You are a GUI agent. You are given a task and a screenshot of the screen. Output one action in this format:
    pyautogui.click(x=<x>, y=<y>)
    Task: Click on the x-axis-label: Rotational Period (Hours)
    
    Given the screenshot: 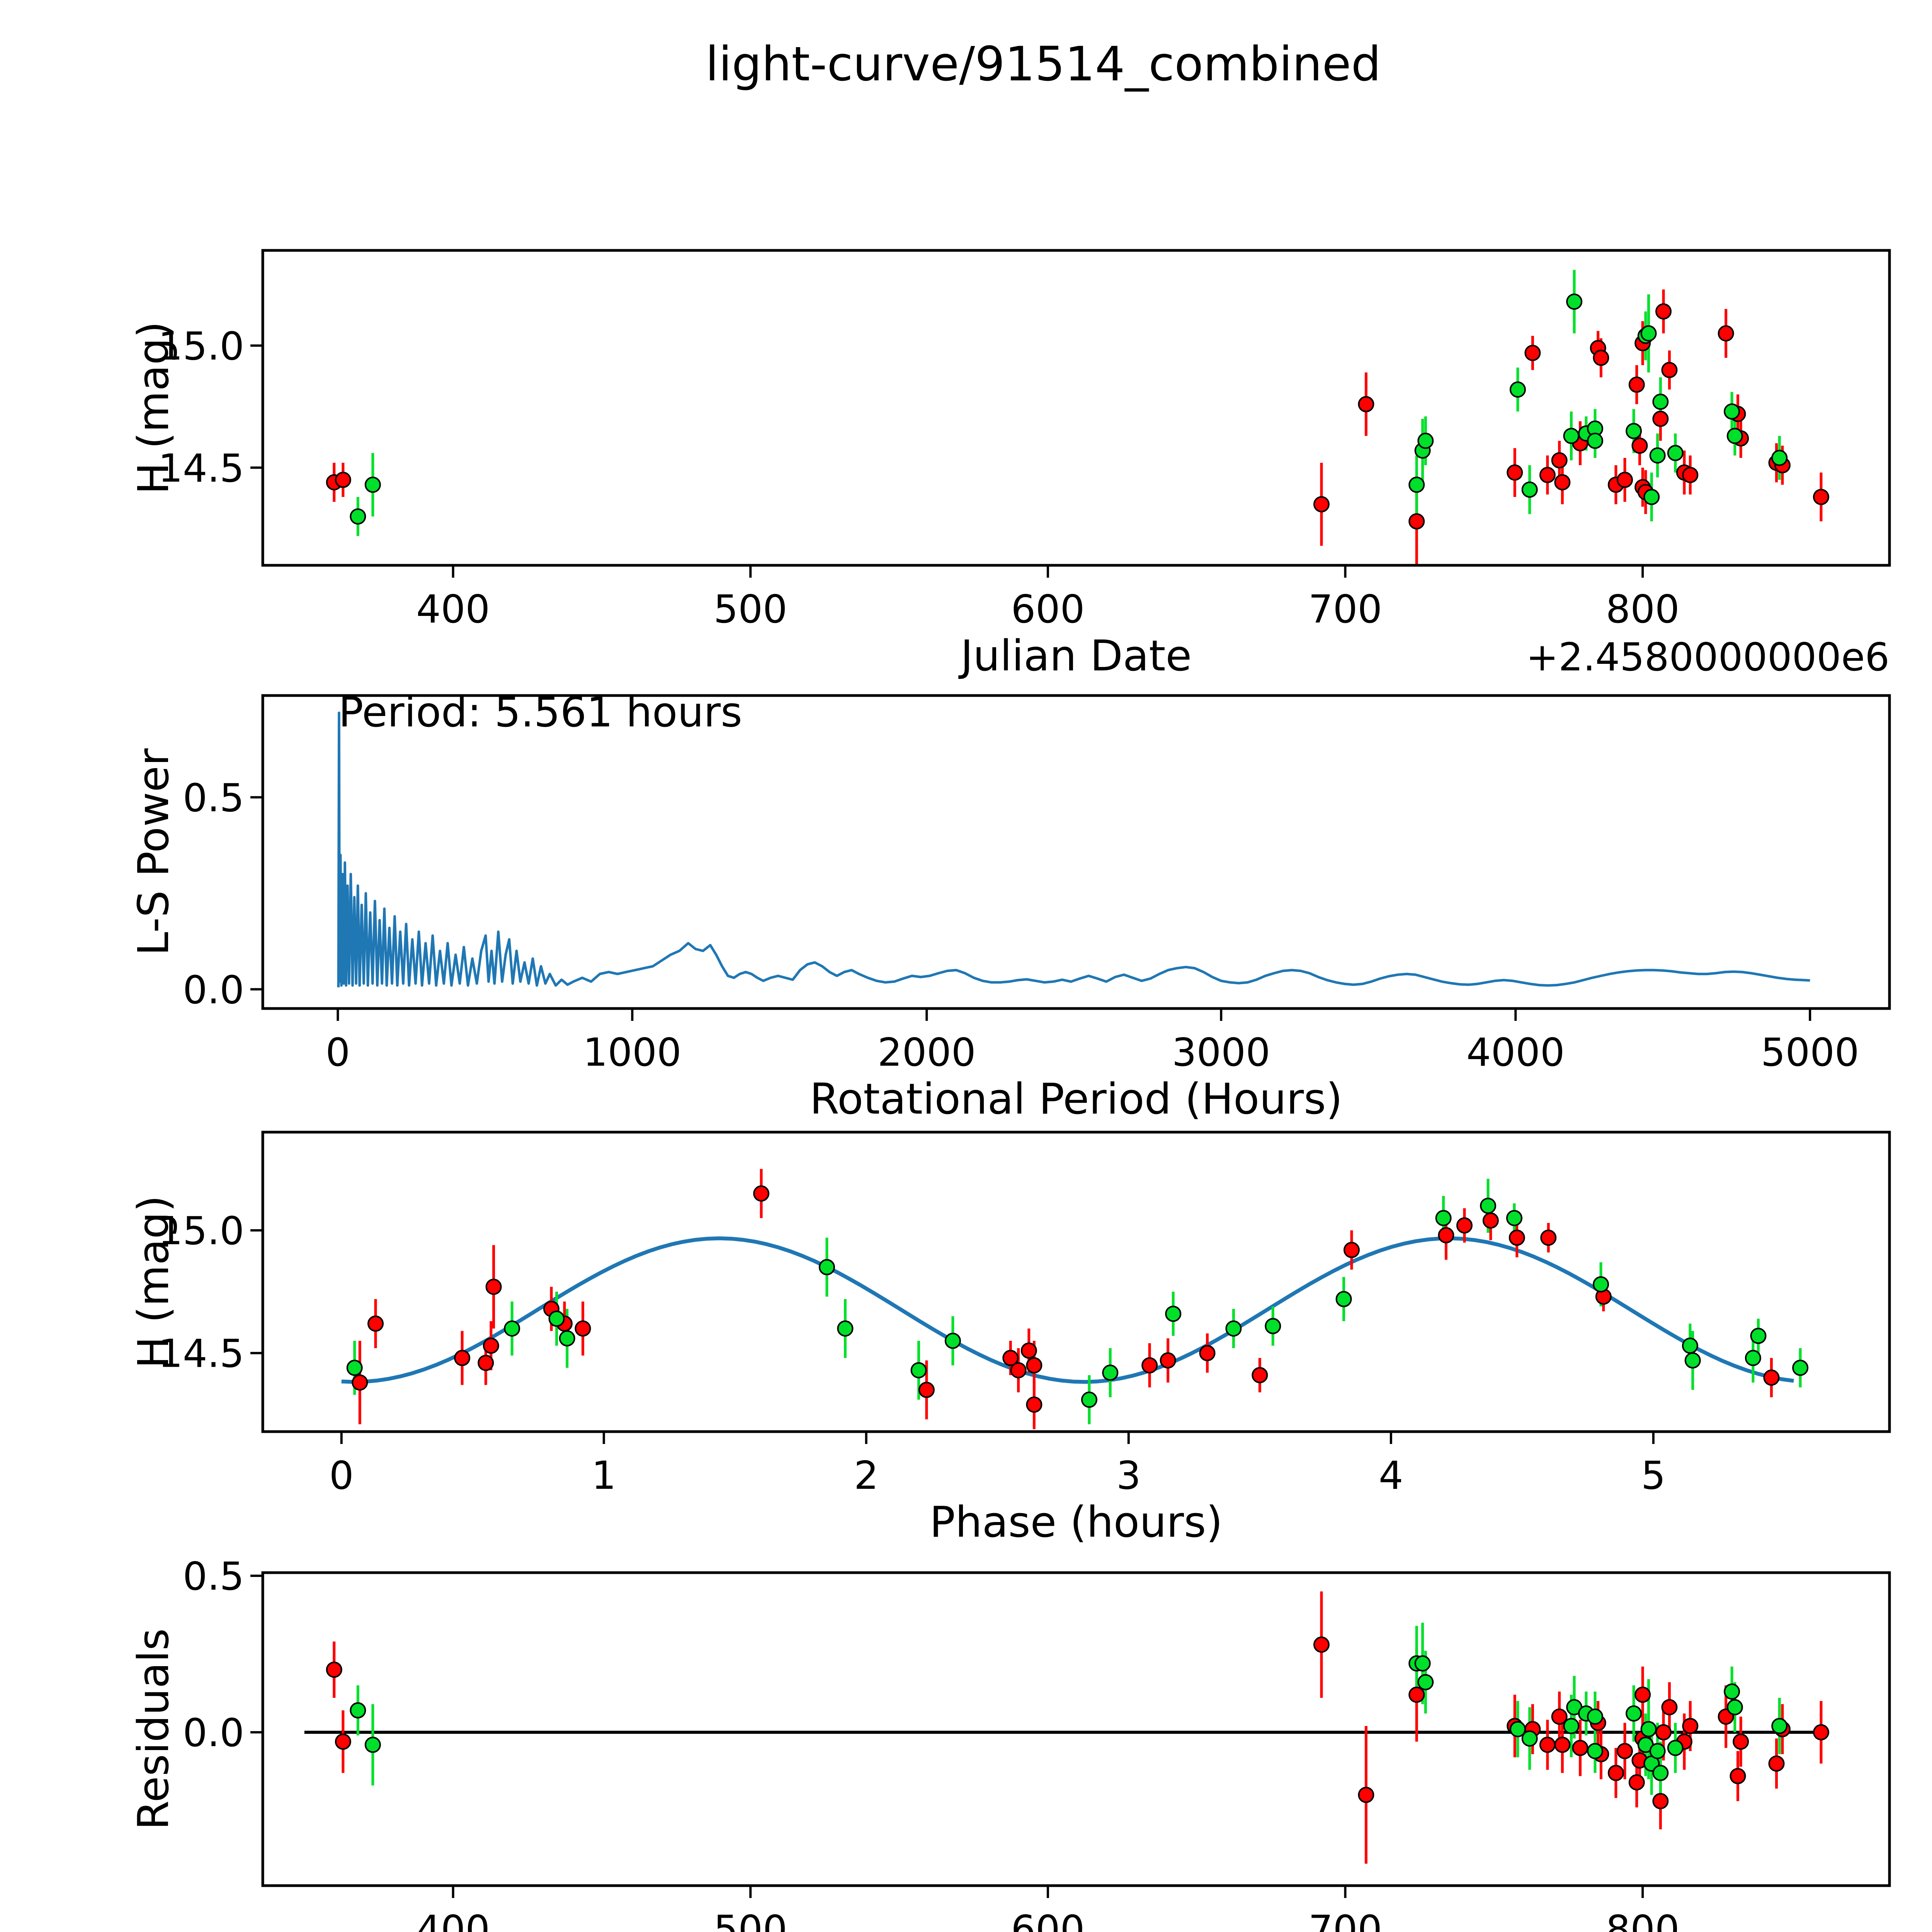 What is the action you would take?
    pyautogui.click(x=1076, y=1099)
    